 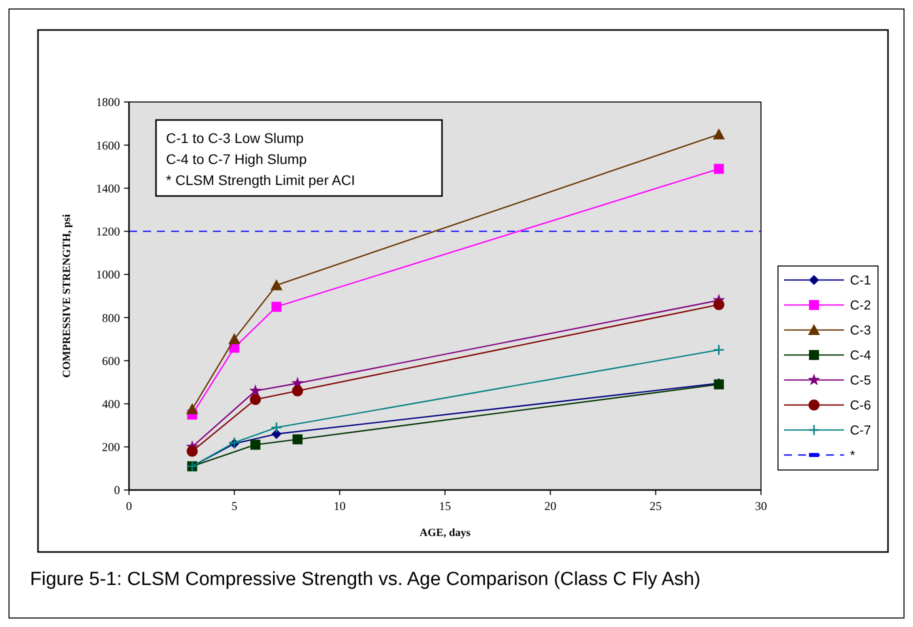 I want to click on x-tick-label: 25, so click(x=656, y=506).